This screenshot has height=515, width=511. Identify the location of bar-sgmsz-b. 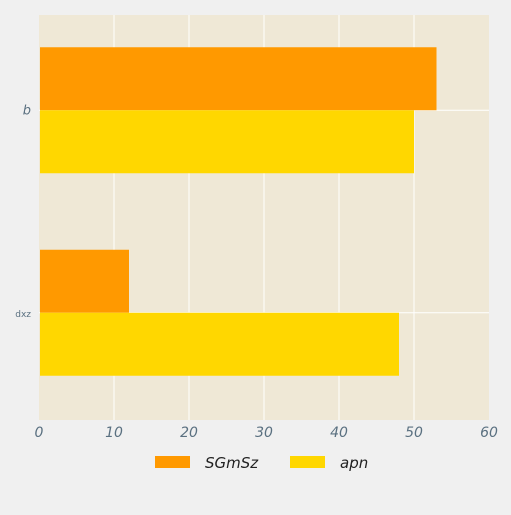
(238, 79).